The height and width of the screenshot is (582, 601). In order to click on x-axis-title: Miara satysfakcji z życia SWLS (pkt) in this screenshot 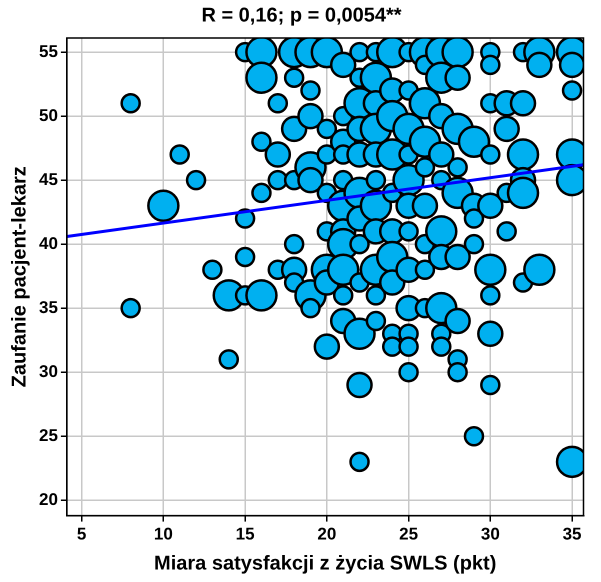, I will do `click(325, 563)`.